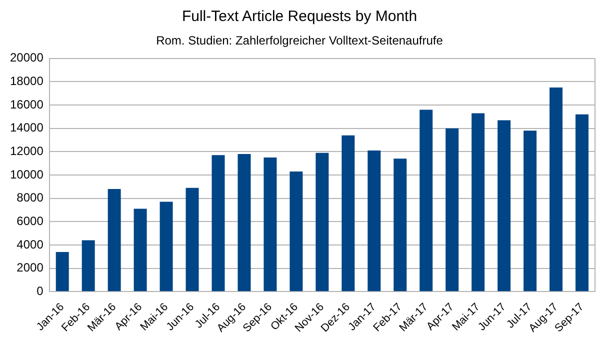  Describe the element at coordinates (30, 244) in the screenshot. I see `y-tick-label: 4000` at that location.